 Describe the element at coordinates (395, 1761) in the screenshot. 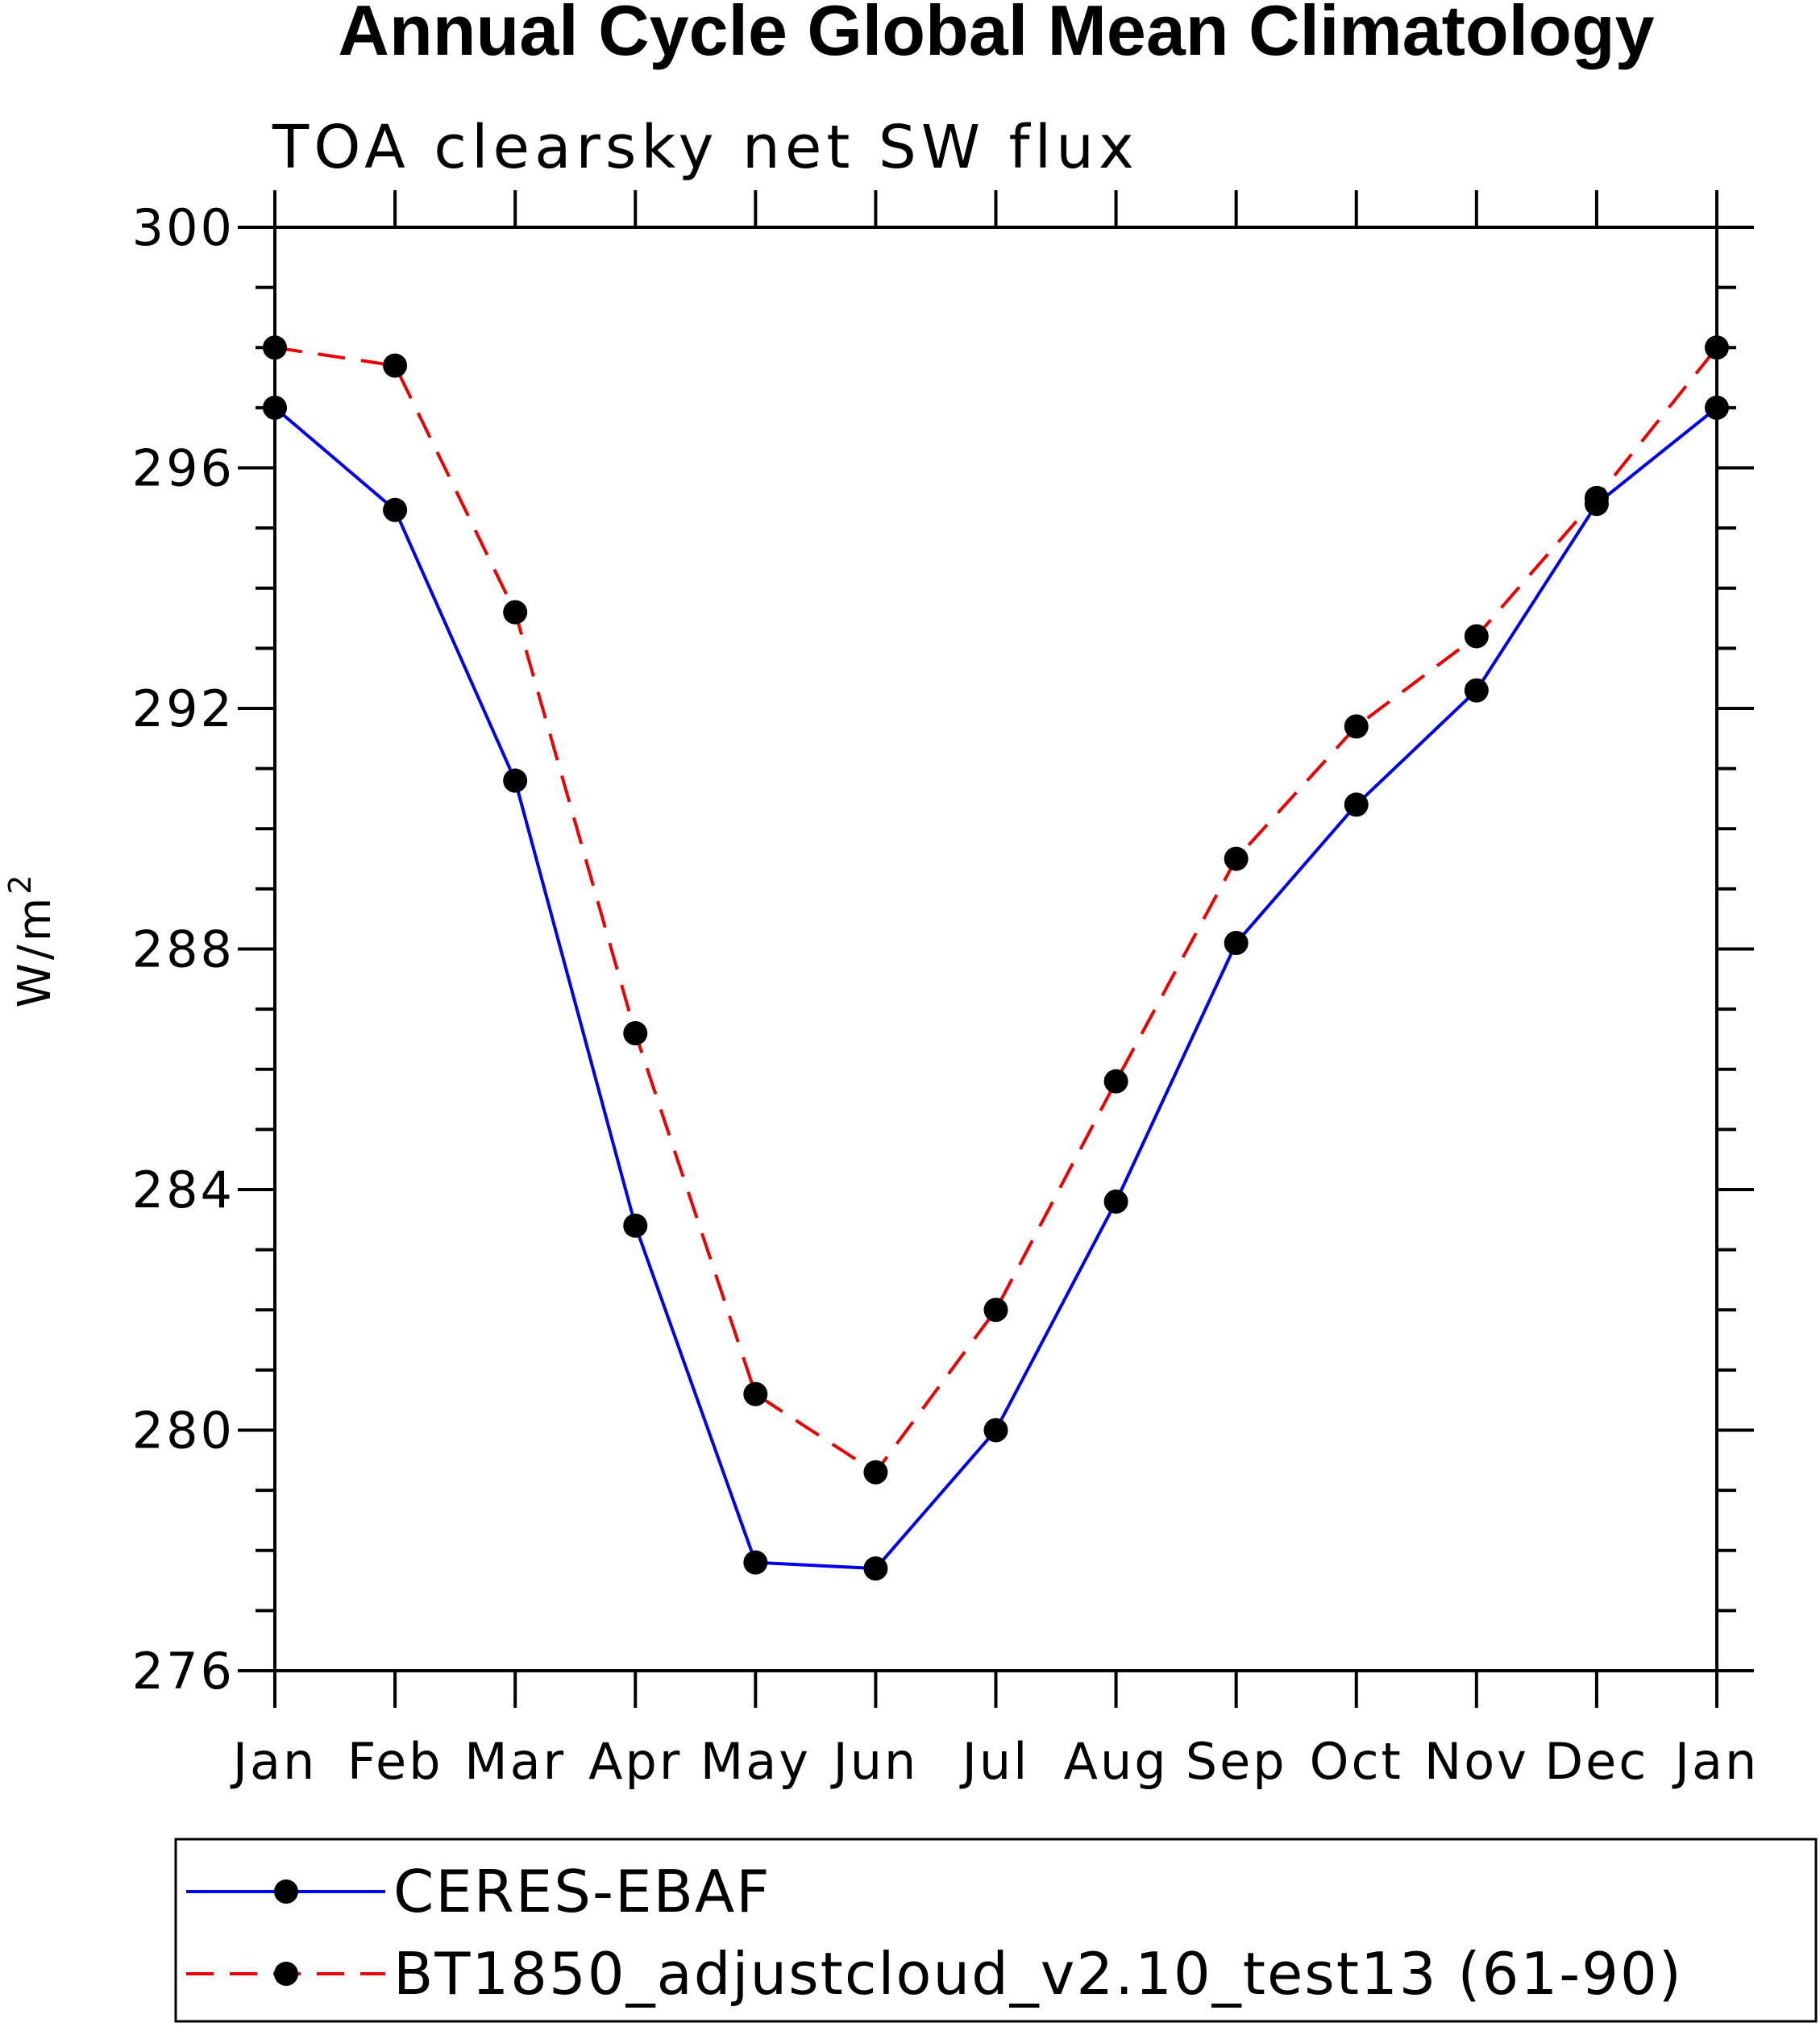

I see `x-tick-label-1: Feb` at that location.